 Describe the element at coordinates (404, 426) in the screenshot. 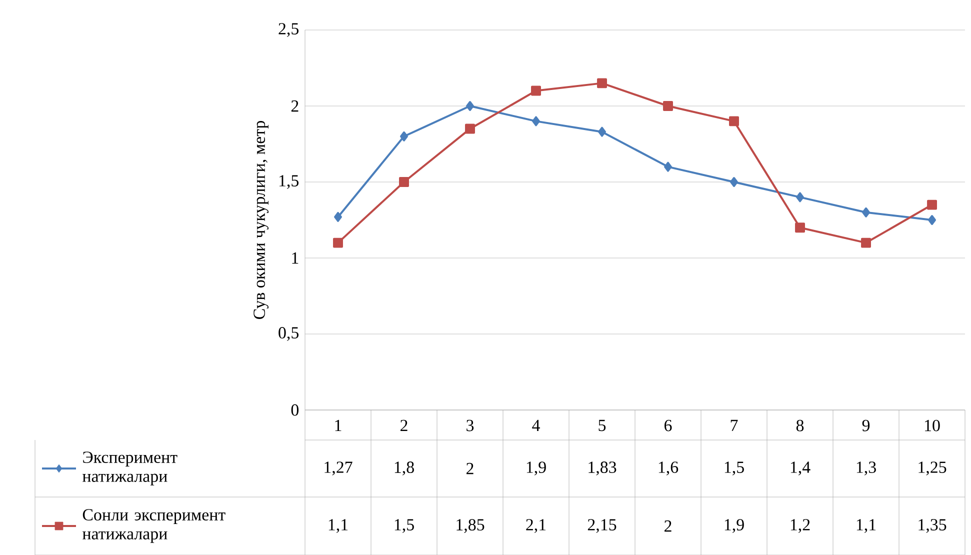

I see `x-tick-label: 2` at that location.